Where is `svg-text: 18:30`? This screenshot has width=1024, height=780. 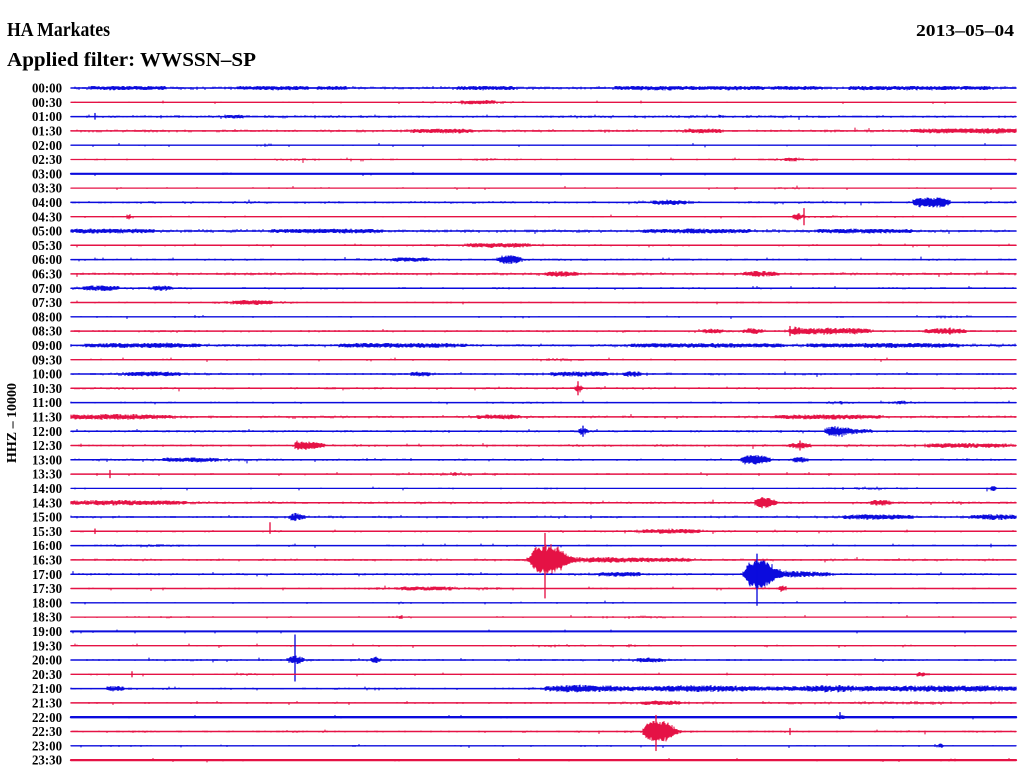
svg-text: 18:30 is located at coordinates (47, 618).